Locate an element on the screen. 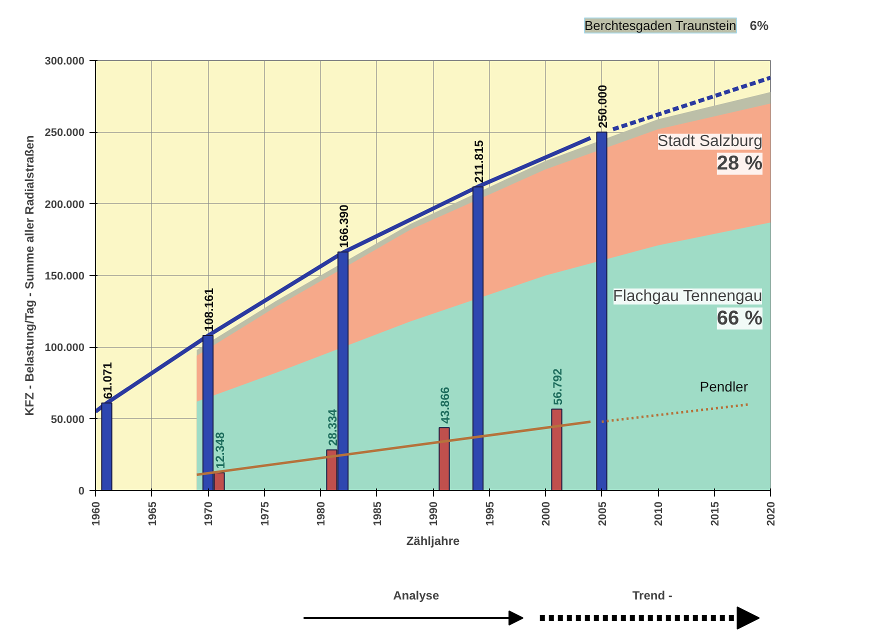  x-tick-label: 1990 is located at coordinates (434, 513).